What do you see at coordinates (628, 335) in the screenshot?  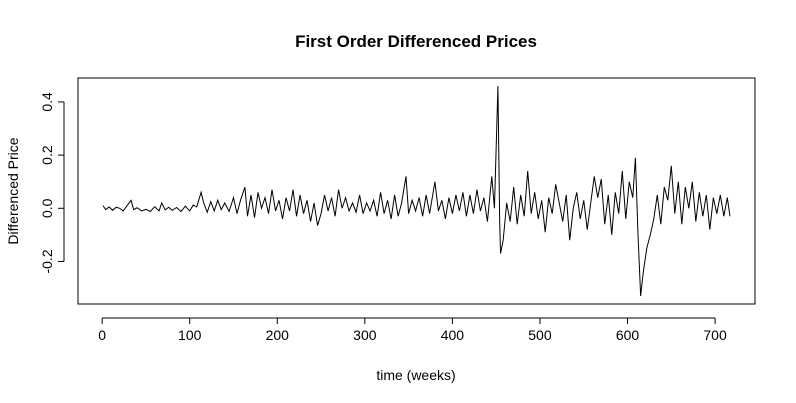 I see `x-tick-label: 600` at bounding box center [628, 335].